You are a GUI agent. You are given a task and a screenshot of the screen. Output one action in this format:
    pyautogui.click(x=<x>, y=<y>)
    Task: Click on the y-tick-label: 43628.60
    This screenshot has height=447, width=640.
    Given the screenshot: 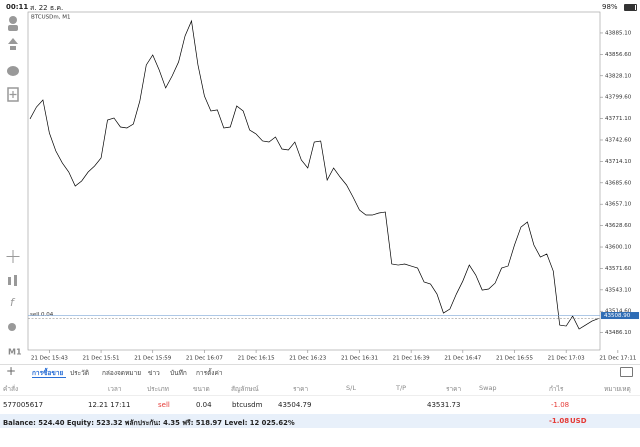 What is the action you would take?
    pyautogui.click(x=618, y=226)
    